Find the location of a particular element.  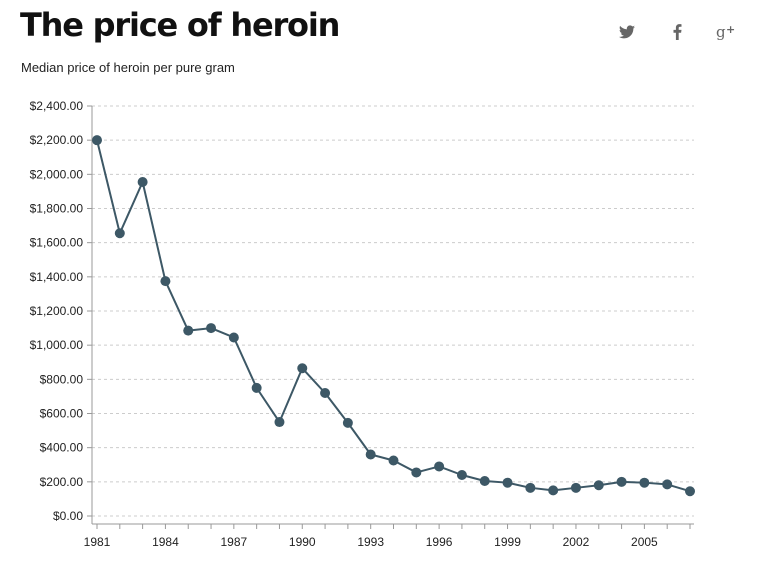

x-tick-label: 2002 is located at coordinates (576, 542).